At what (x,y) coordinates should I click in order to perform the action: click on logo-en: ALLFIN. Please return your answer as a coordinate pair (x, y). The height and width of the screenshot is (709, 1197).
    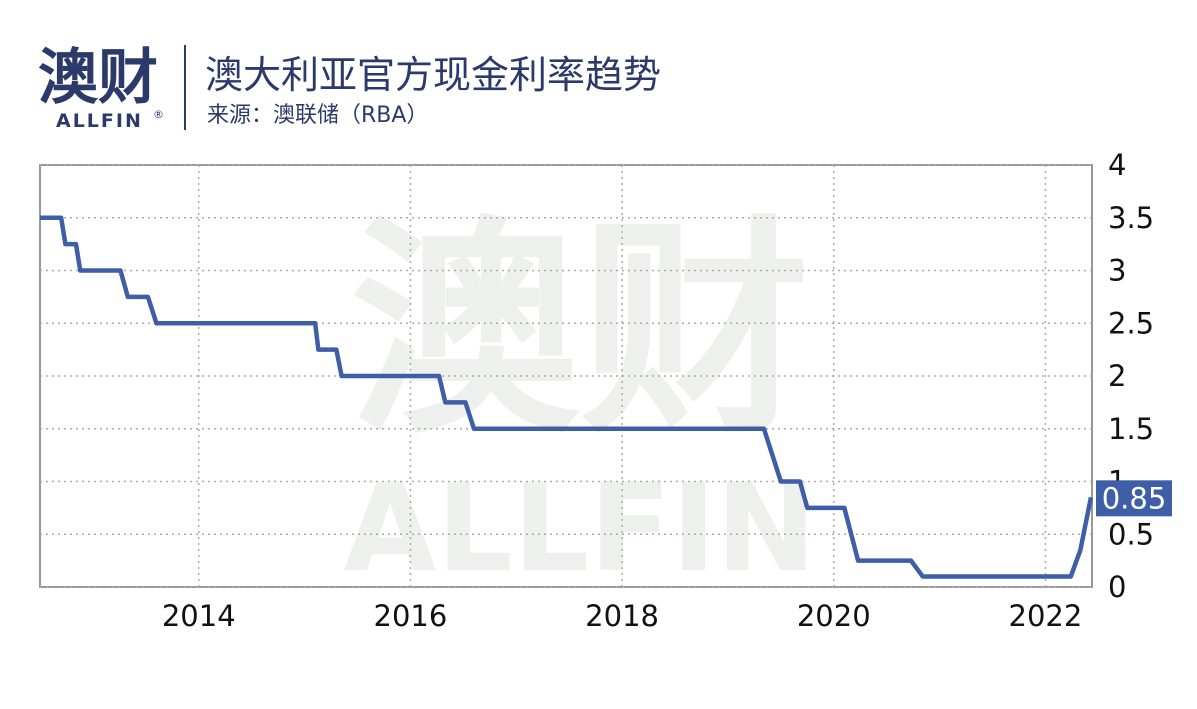
    Looking at the image, I should click on (99, 121).